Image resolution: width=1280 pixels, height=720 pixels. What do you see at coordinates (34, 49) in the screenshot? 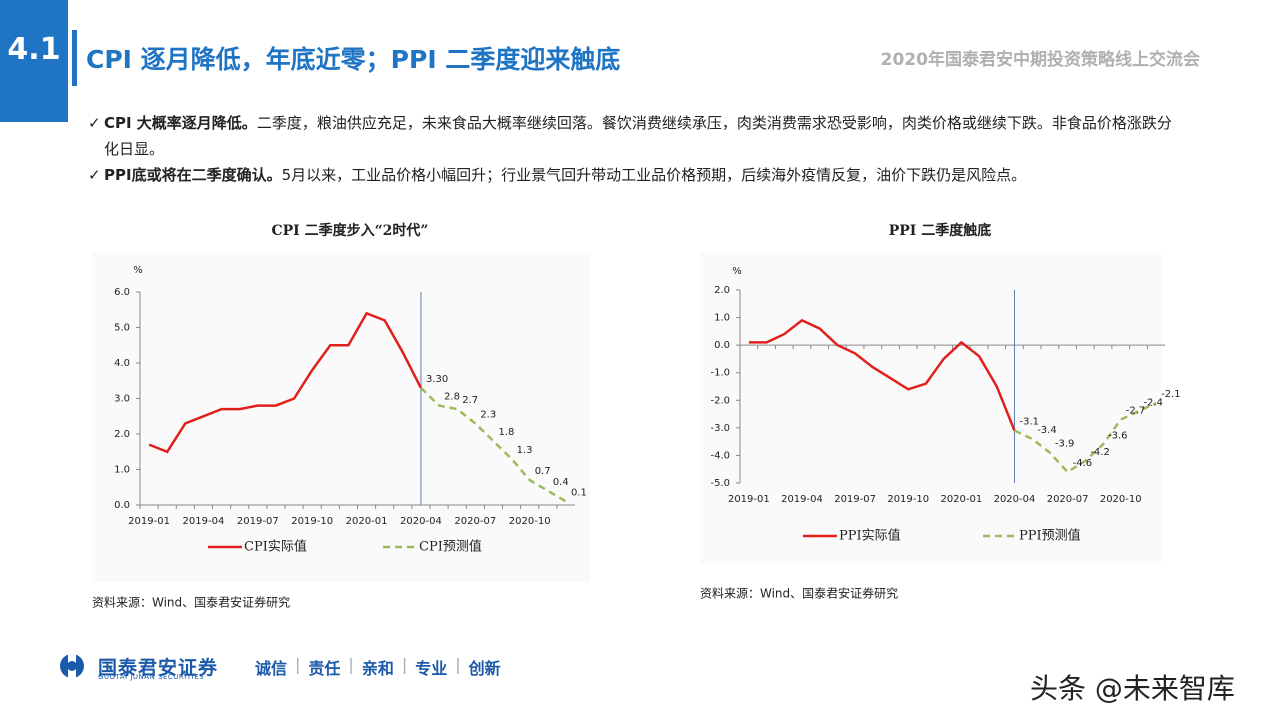
I see `section-number: 4.1` at bounding box center [34, 49].